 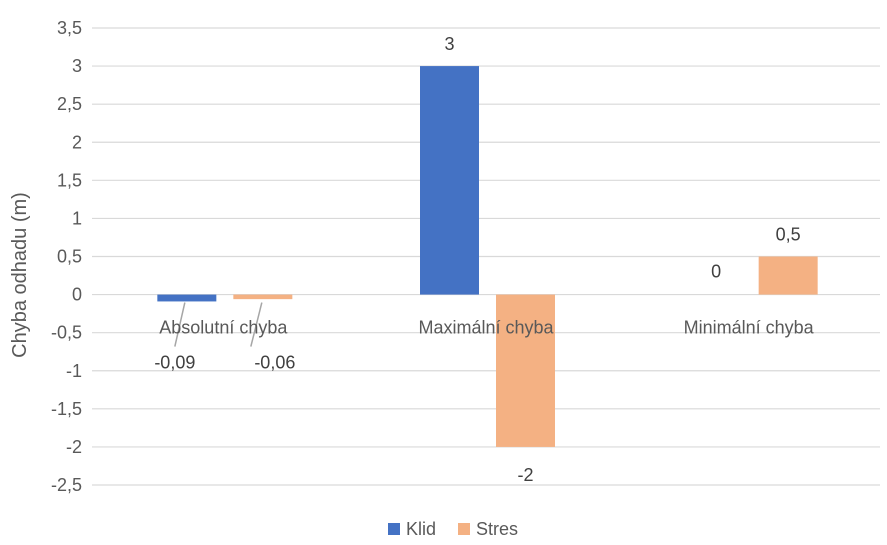 What do you see at coordinates (421, 529) in the screenshot?
I see `legend-label-klid: Klid` at bounding box center [421, 529].